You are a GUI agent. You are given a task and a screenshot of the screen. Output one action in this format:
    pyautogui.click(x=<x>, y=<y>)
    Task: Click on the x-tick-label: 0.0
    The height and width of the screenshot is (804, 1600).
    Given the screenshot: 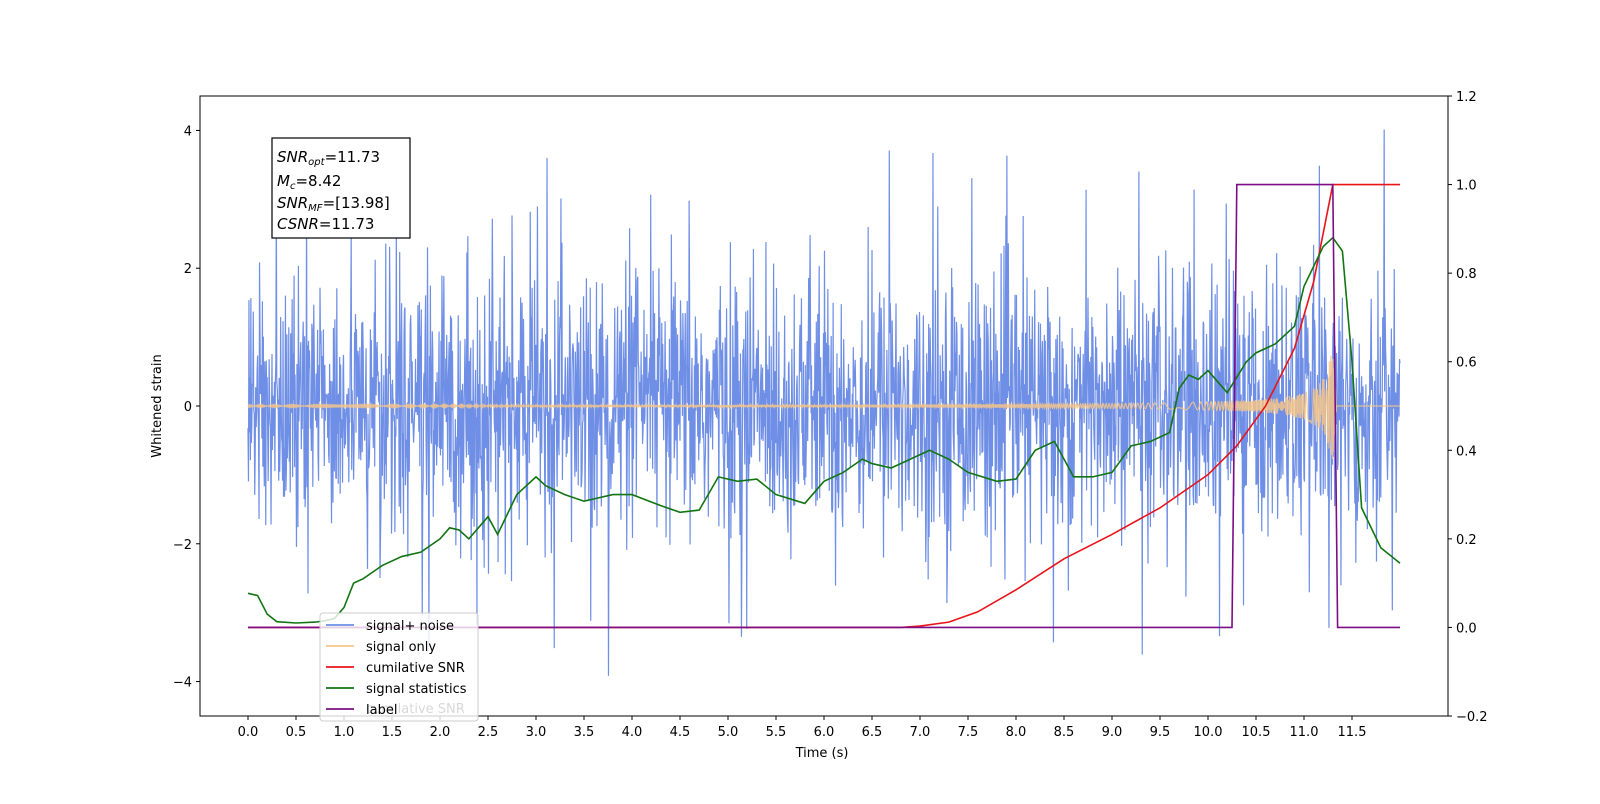 What is the action you would take?
    pyautogui.click(x=248, y=732)
    